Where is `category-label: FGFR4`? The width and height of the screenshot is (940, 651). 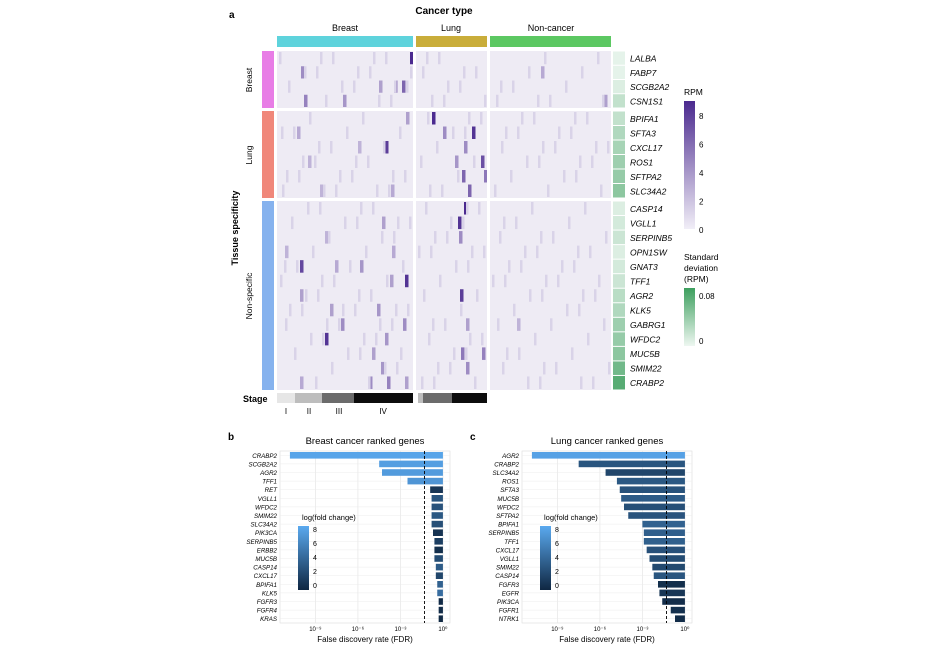
category-label: FGFR4 is located at coordinates (267, 611).